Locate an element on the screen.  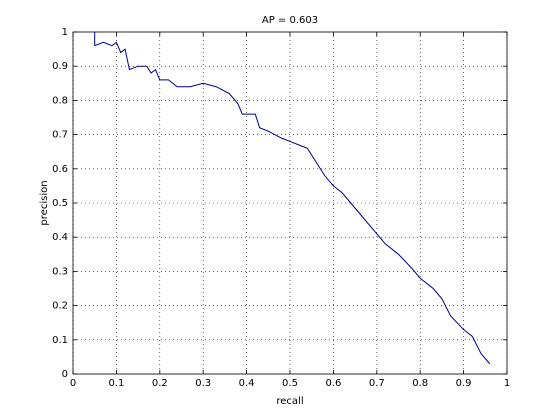
x-tick-label: 0.4 is located at coordinates (247, 383).